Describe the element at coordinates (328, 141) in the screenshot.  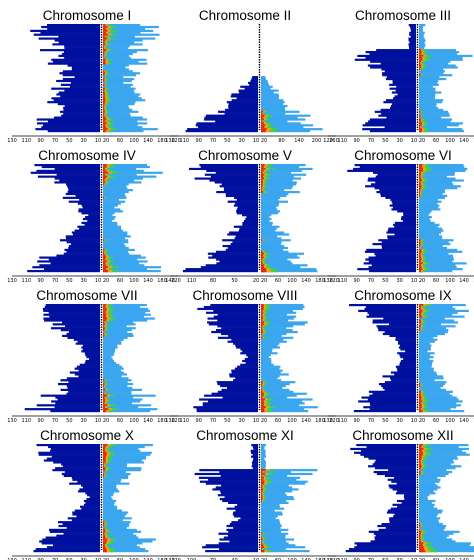
I see `x-tick-label: 120` at that location.